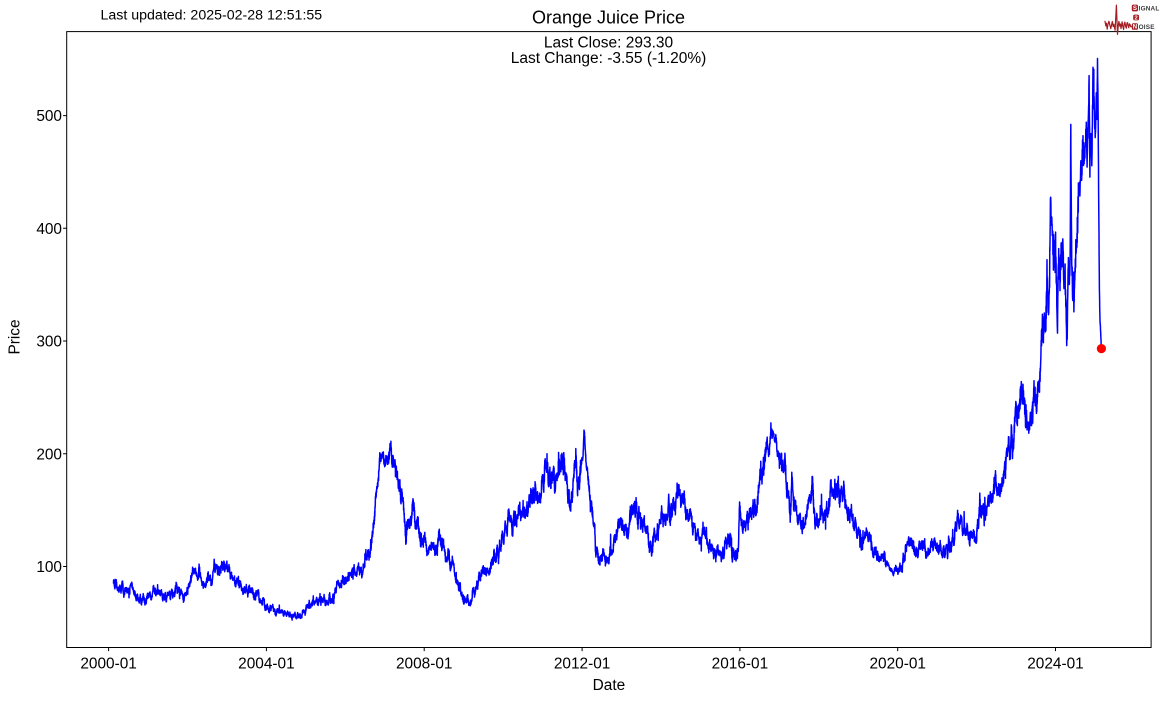  Describe the element at coordinates (609, 43) in the screenshot. I see `svg-text: Last Close: 293.30` at that location.